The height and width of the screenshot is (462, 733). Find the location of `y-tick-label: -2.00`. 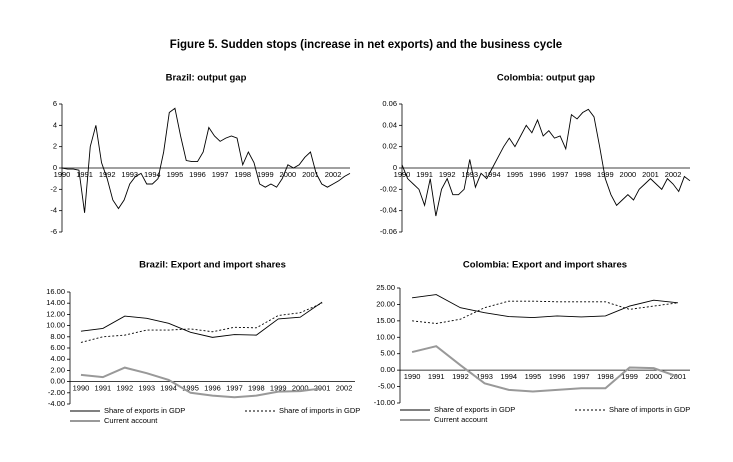

y-tick-label: -2.00 is located at coordinates (56, 392).